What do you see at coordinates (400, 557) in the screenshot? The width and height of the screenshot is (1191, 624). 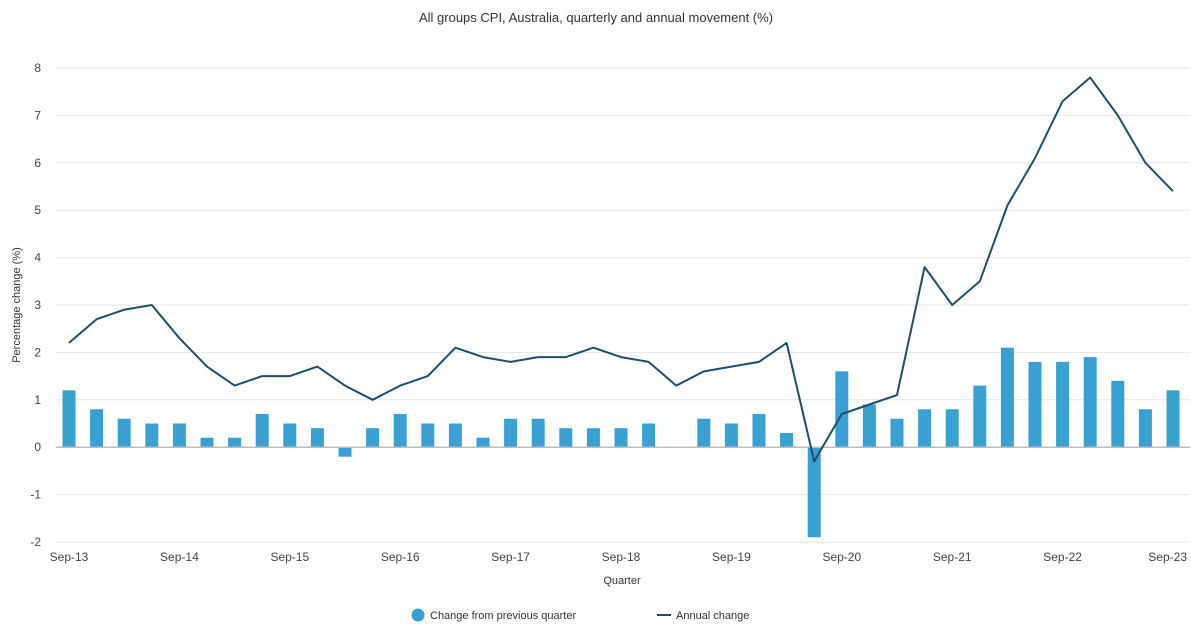 I see `x-tick-label: Sep-16` at bounding box center [400, 557].